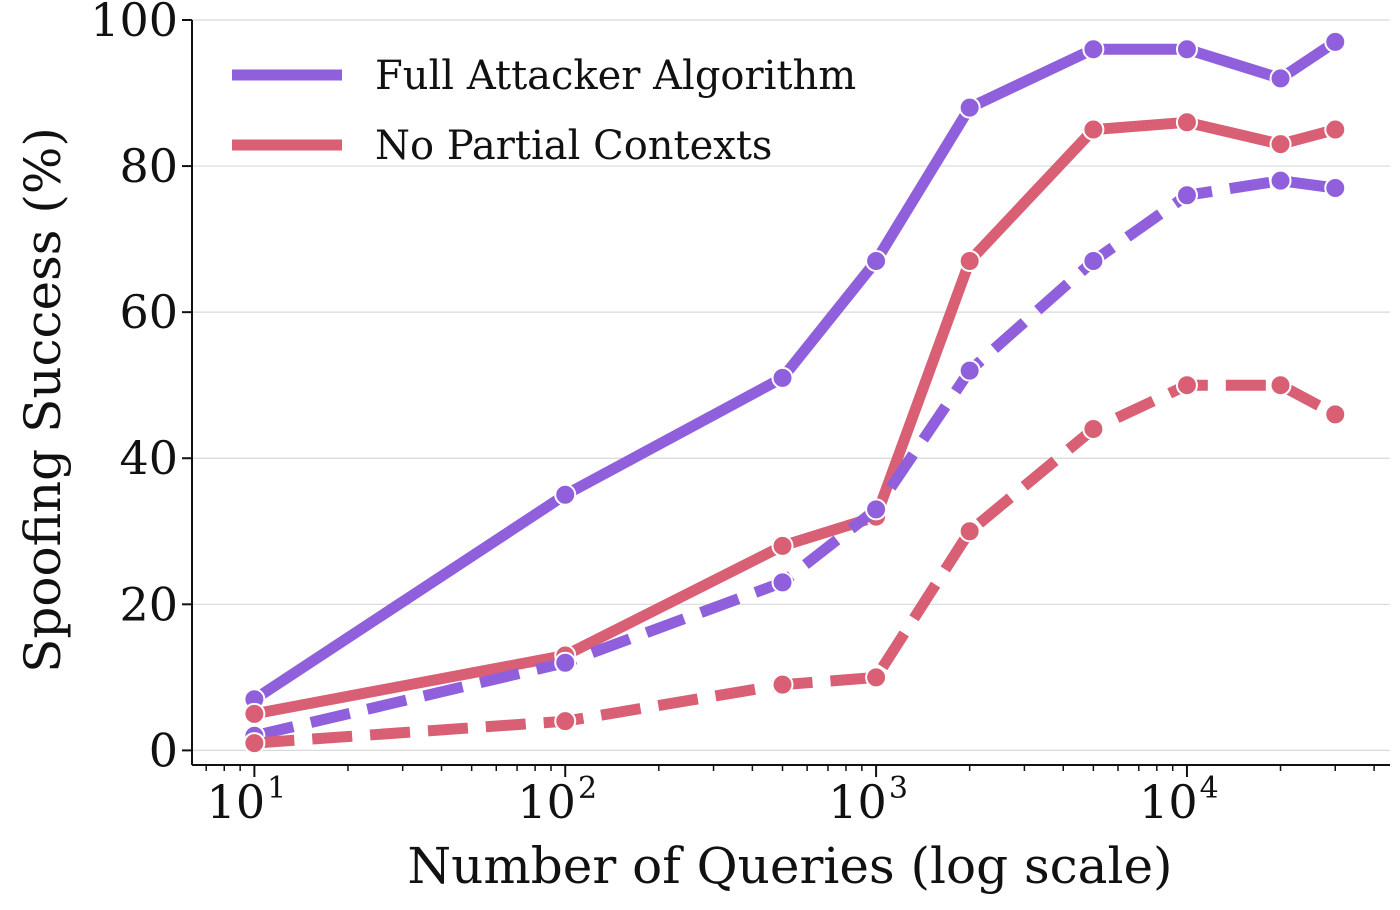 The width and height of the screenshot is (1400, 910). I want to click on x-tick-label: 10¹, so click(247, 800).